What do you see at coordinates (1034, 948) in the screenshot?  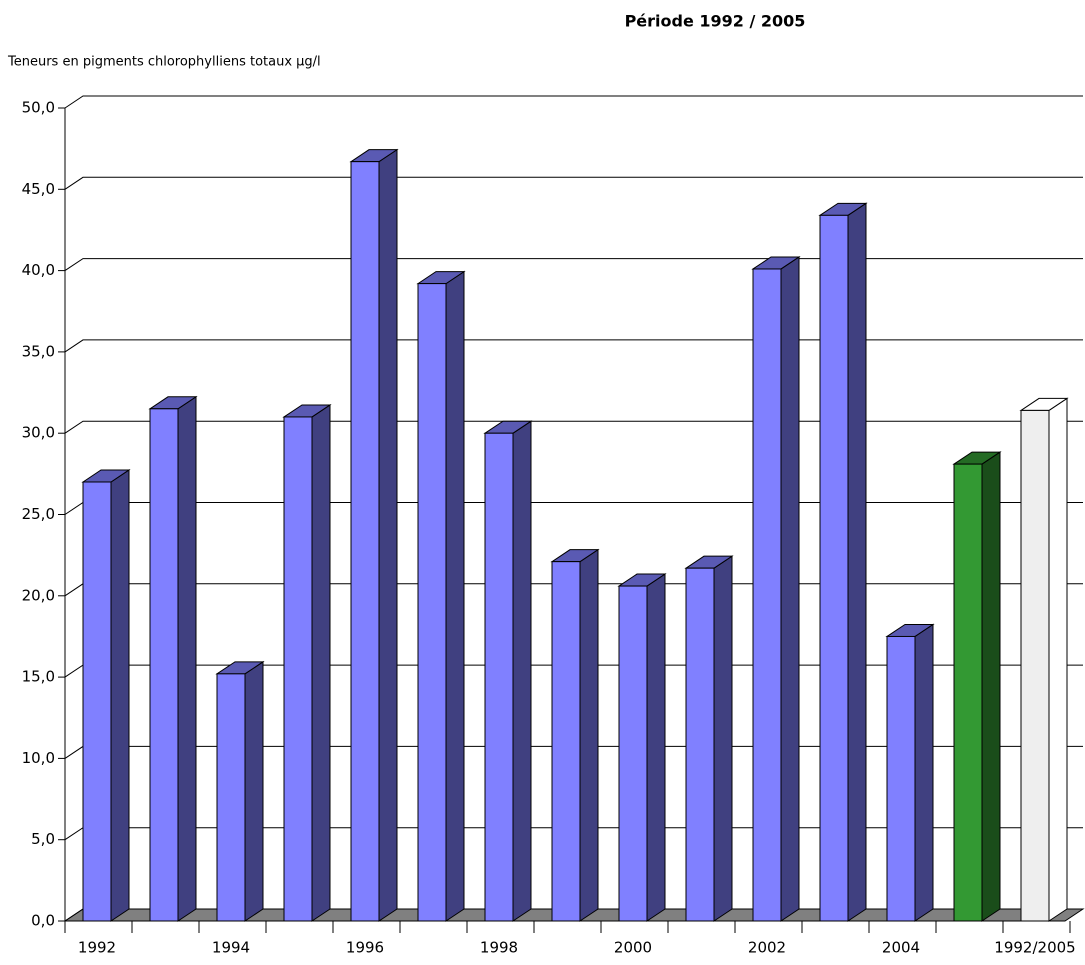 I see `x-tick-label: 1992/2005` at bounding box center [1034, 948].